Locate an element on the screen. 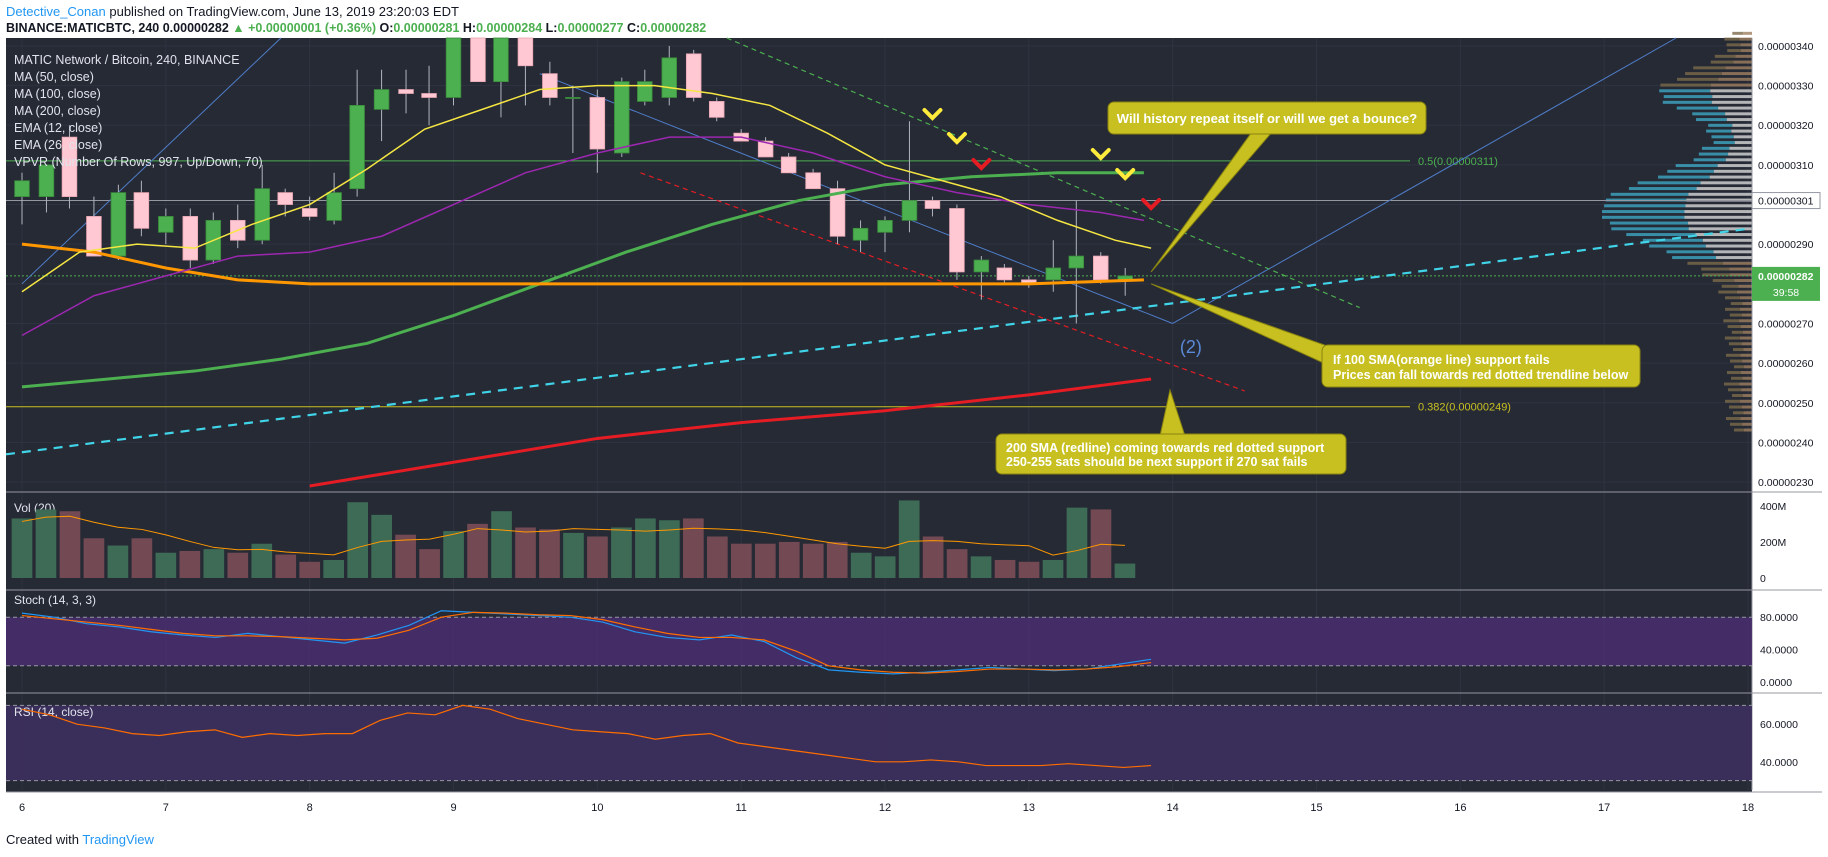  price-tick: 0.00000310 is located at coordinates (1786, 166).